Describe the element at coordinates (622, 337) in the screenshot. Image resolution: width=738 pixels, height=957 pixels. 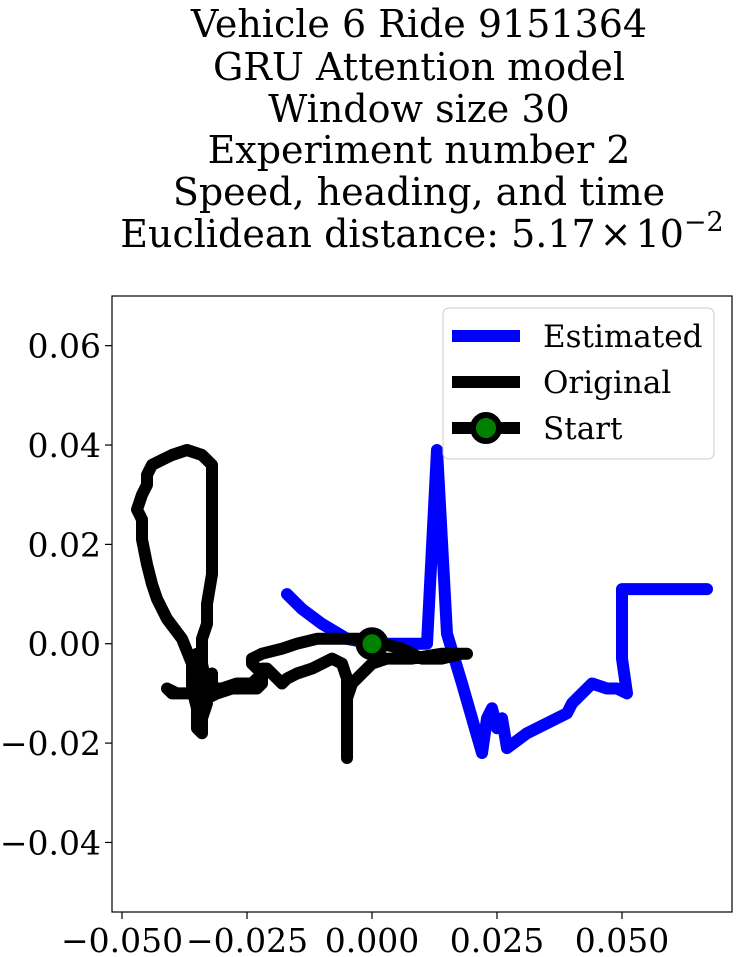
I see `legend-label-estimated: Estimated` at that location.